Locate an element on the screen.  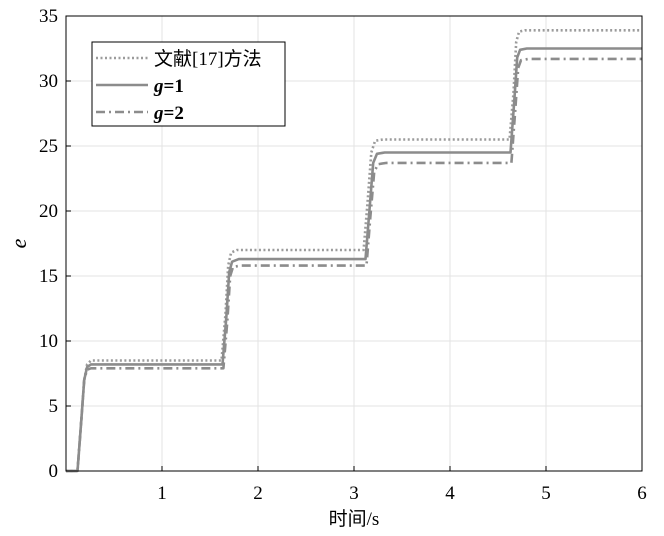
x-tick-label: 2 is located at coordinates (258, 493).